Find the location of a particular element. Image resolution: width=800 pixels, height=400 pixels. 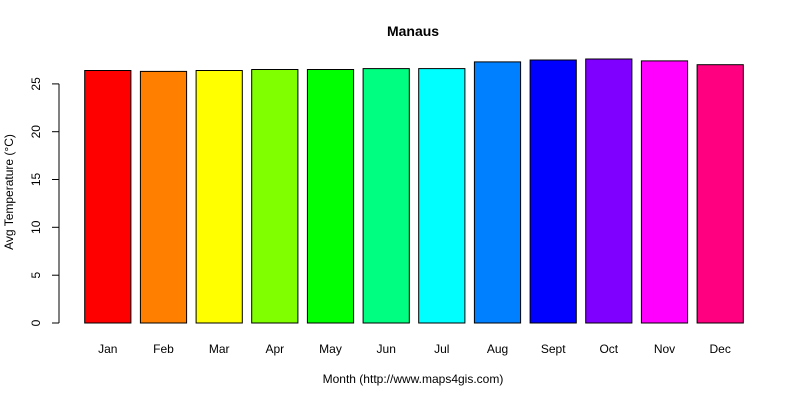

x-tick-label: Oct is located at coordinates (608, 349).